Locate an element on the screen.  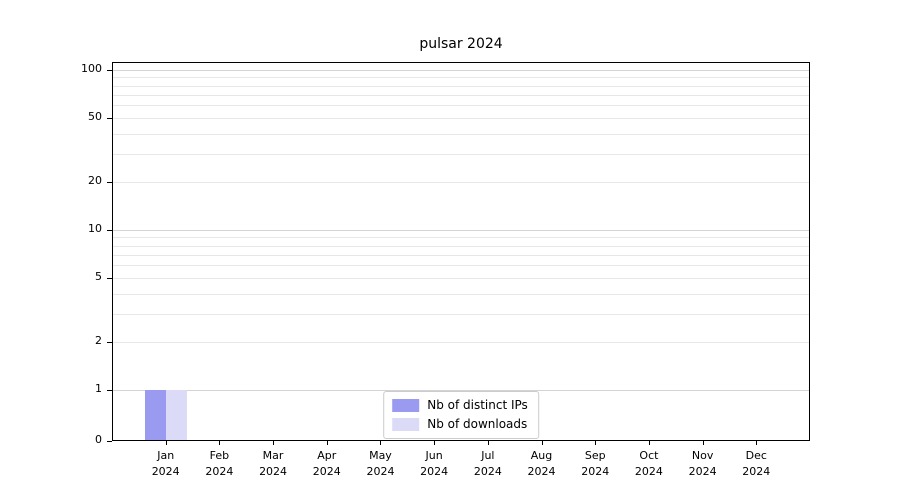
y-tick-label-1: 1 is located at coordinates (98, 388).